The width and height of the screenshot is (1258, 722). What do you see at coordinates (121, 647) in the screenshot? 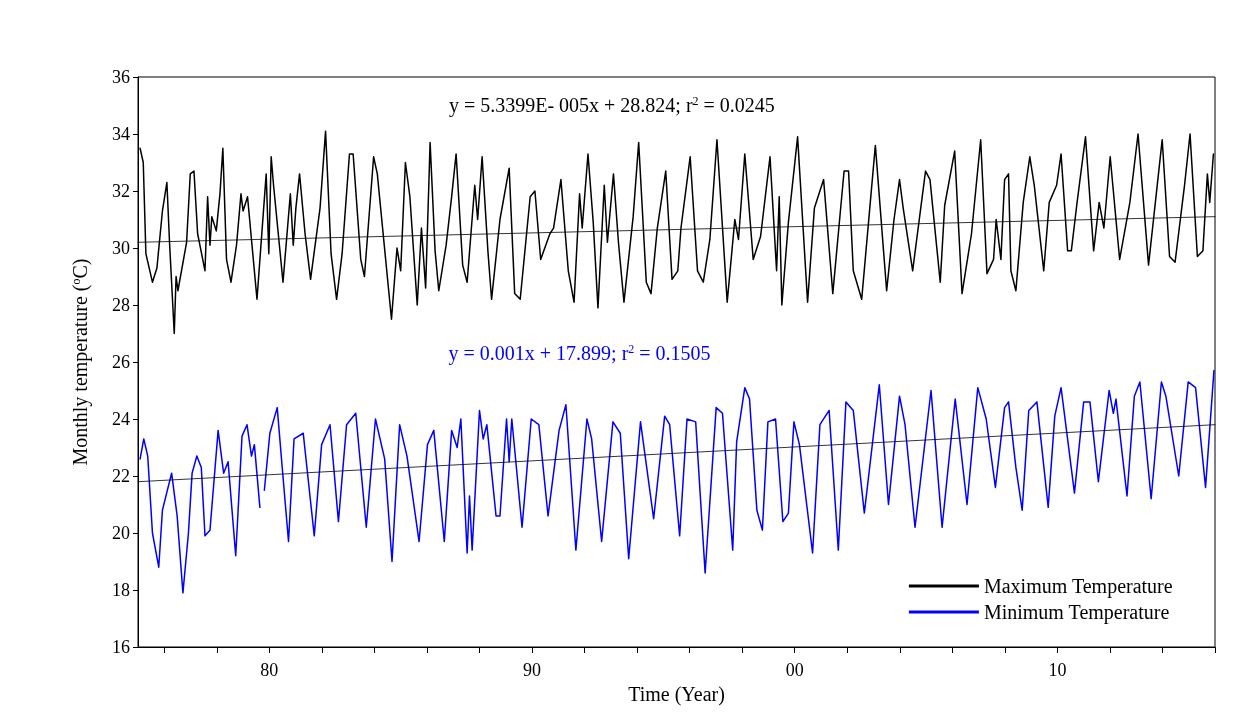
I see `y-tick-label: 16` at bounding box center [121, 647].